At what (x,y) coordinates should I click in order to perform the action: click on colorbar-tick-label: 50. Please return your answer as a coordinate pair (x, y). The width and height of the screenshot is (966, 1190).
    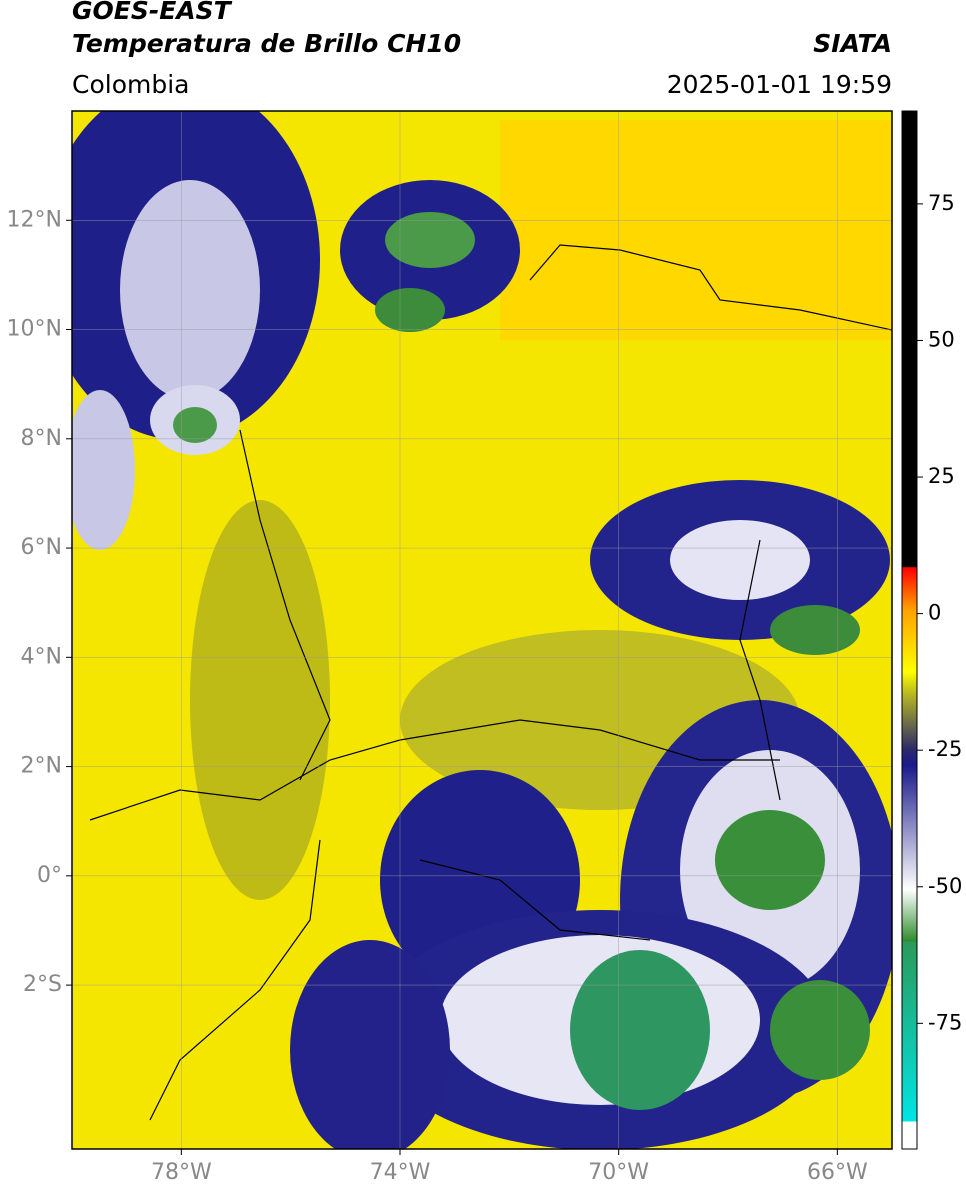
    Looking at the image, I should click on (941, 339).